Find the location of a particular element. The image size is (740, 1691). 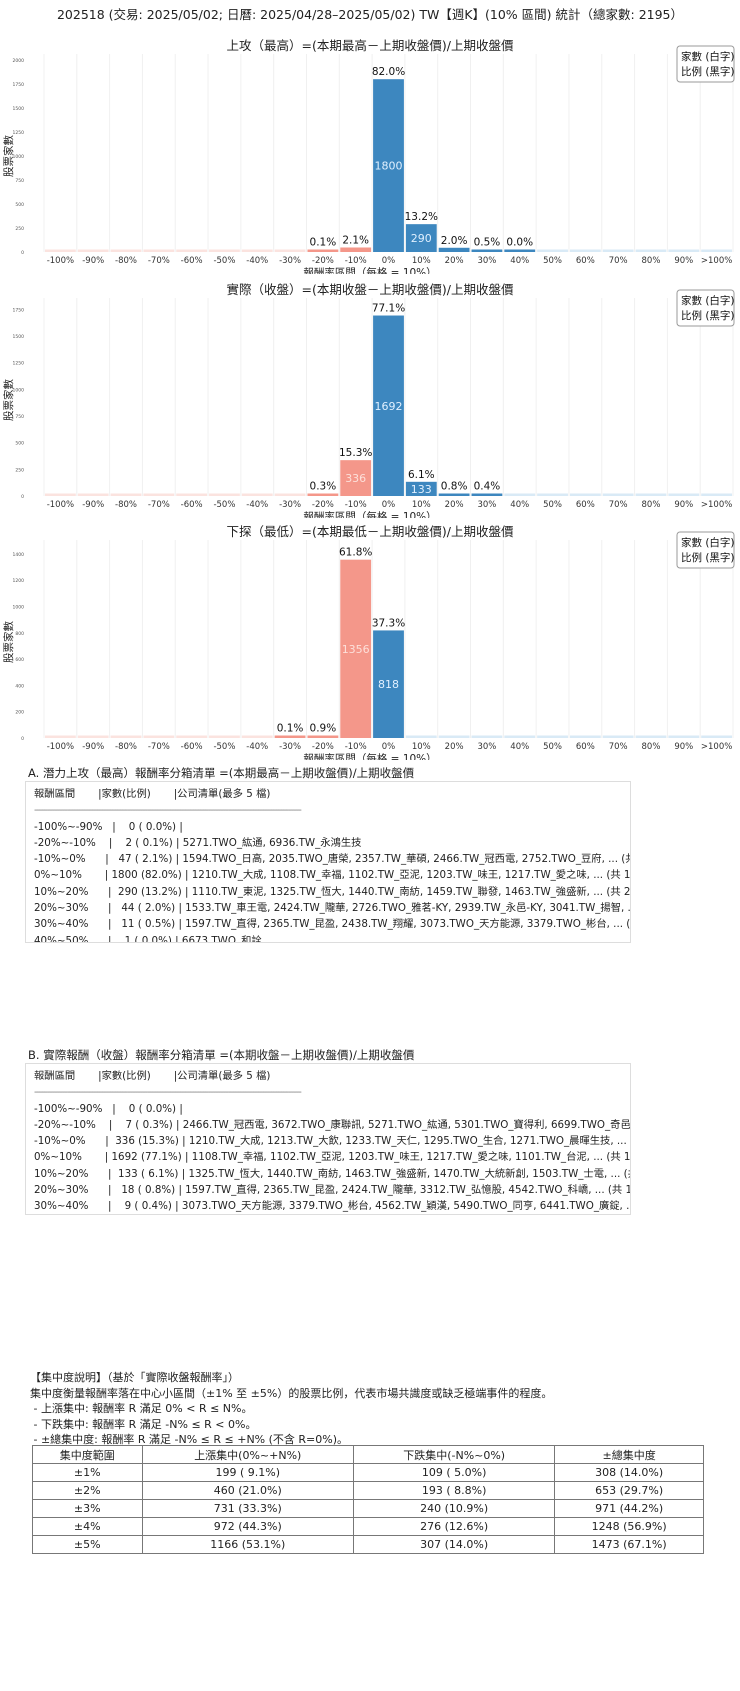

bar-count-label: 1800 is located at coordinates (389, 166).